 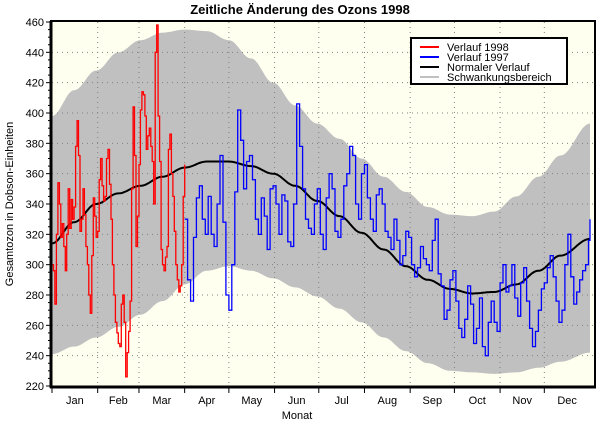 What do you see at coordinates (522, 401) in the screenshot?
I see `x-tick-label: Nov` at bounding box center [522, 401].